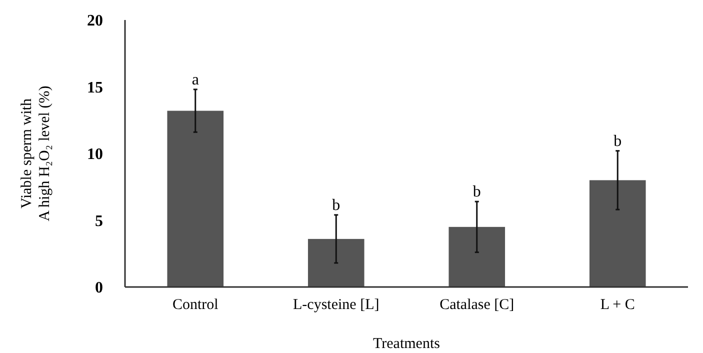  Describe the element at coordinates (95, 87) in the screenshot. I see `y-tick-label: 15` at that location.